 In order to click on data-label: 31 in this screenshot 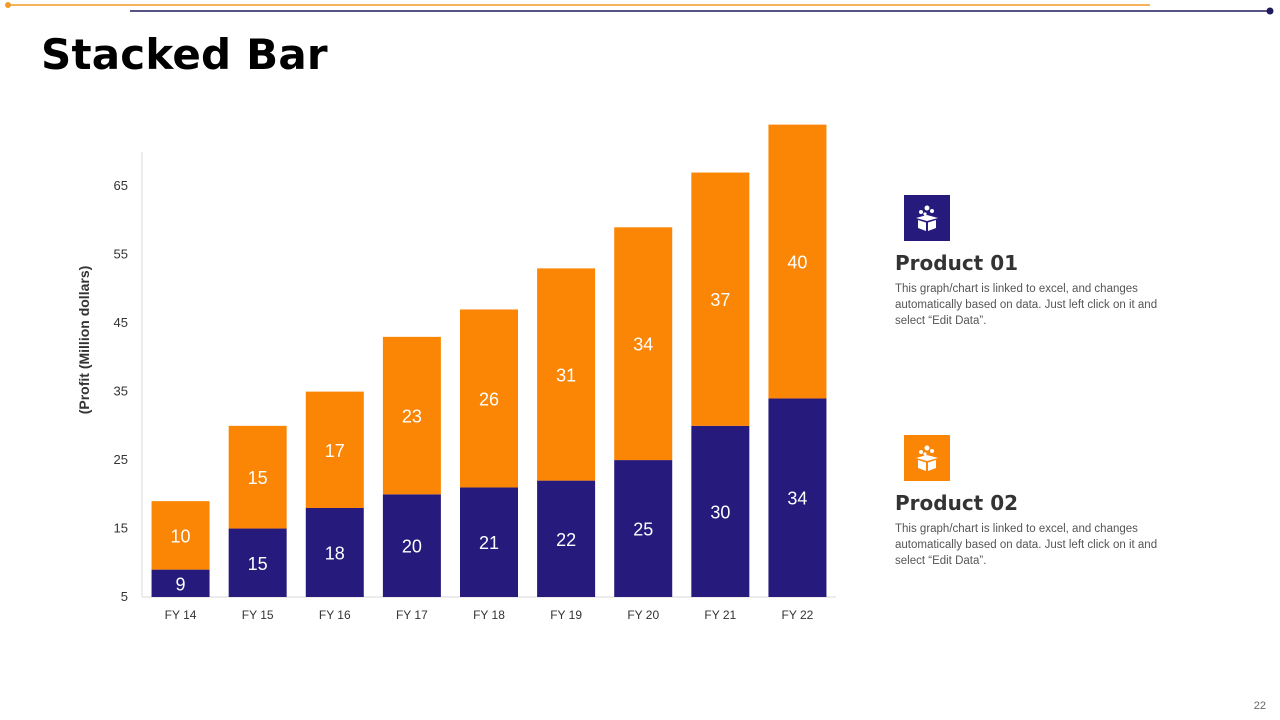, I will do `click(566, 376)`.